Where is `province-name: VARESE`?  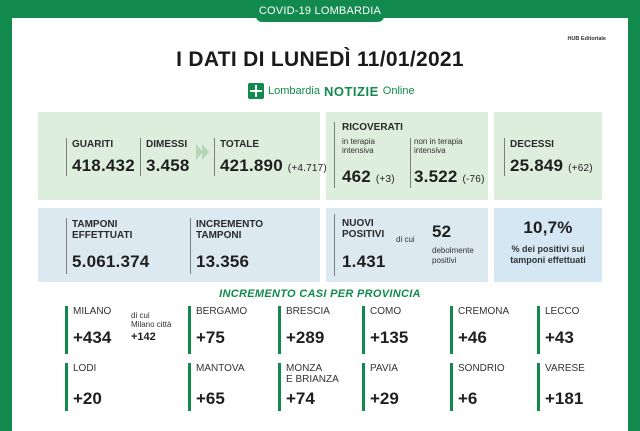
province-name: VARESE is located at coordinates (565, 368).